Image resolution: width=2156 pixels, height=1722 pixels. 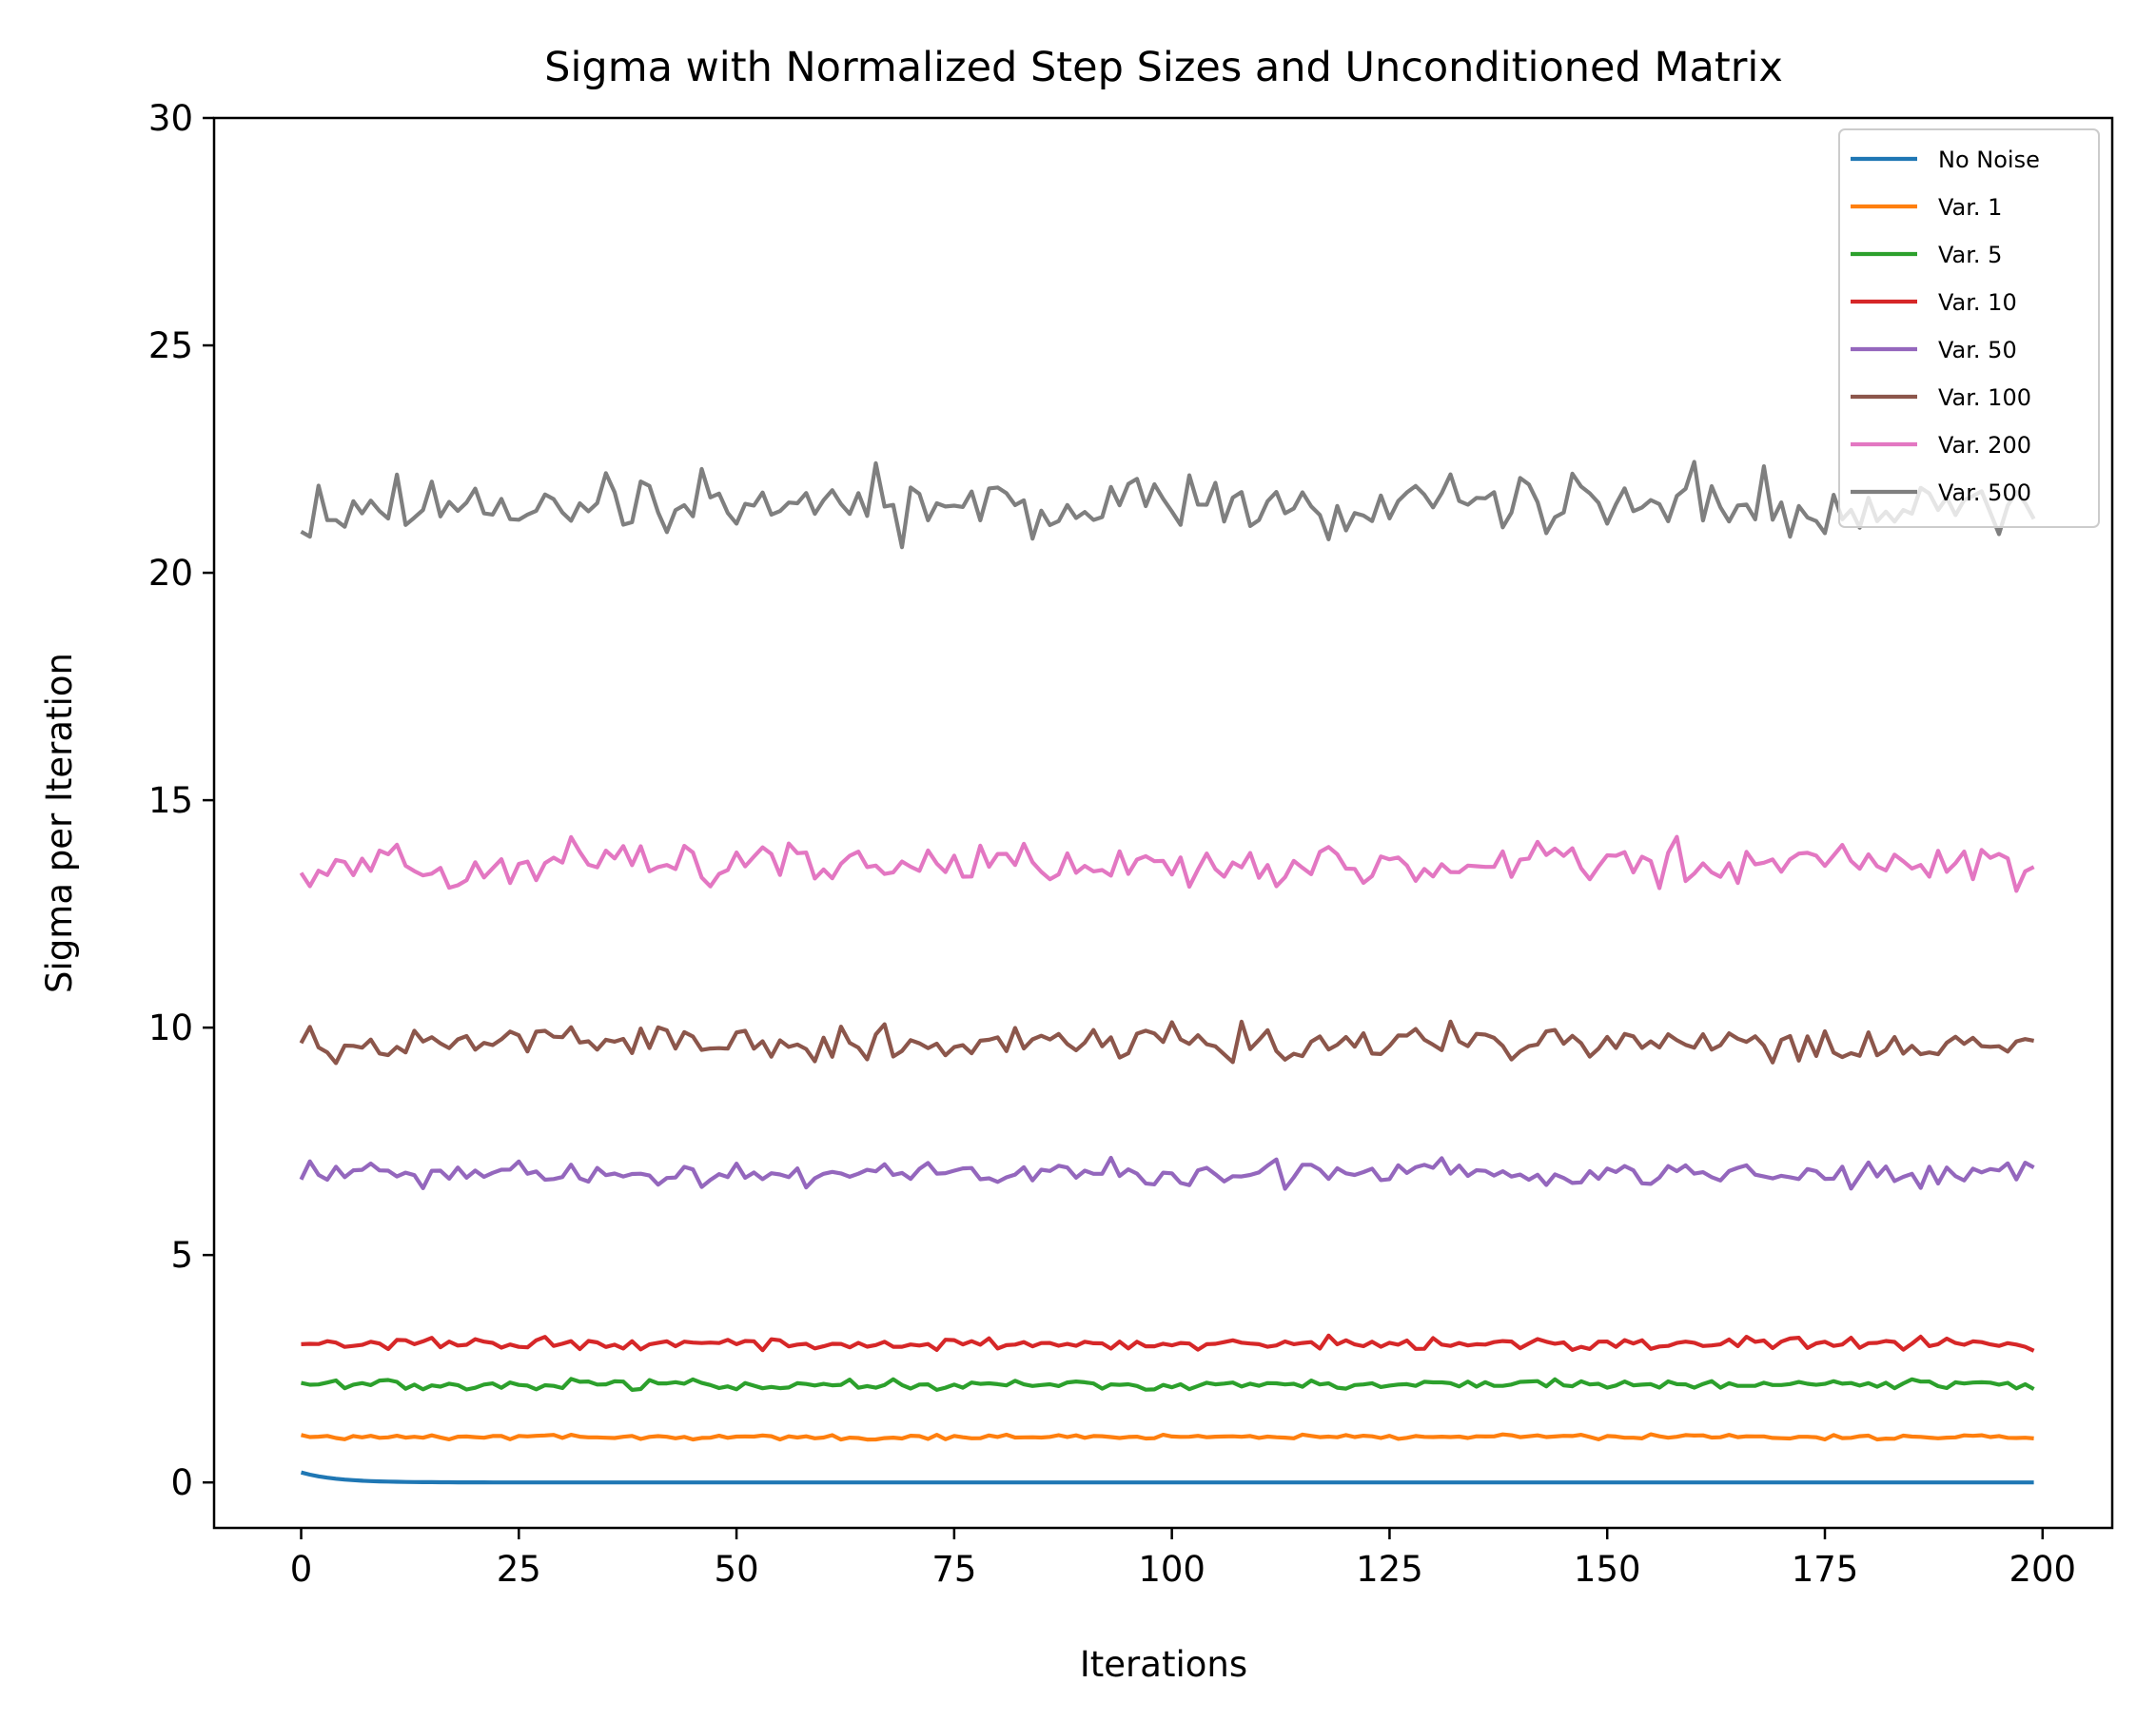 I want to click on y-tick-label: 0, so click(x=181, y=1483).